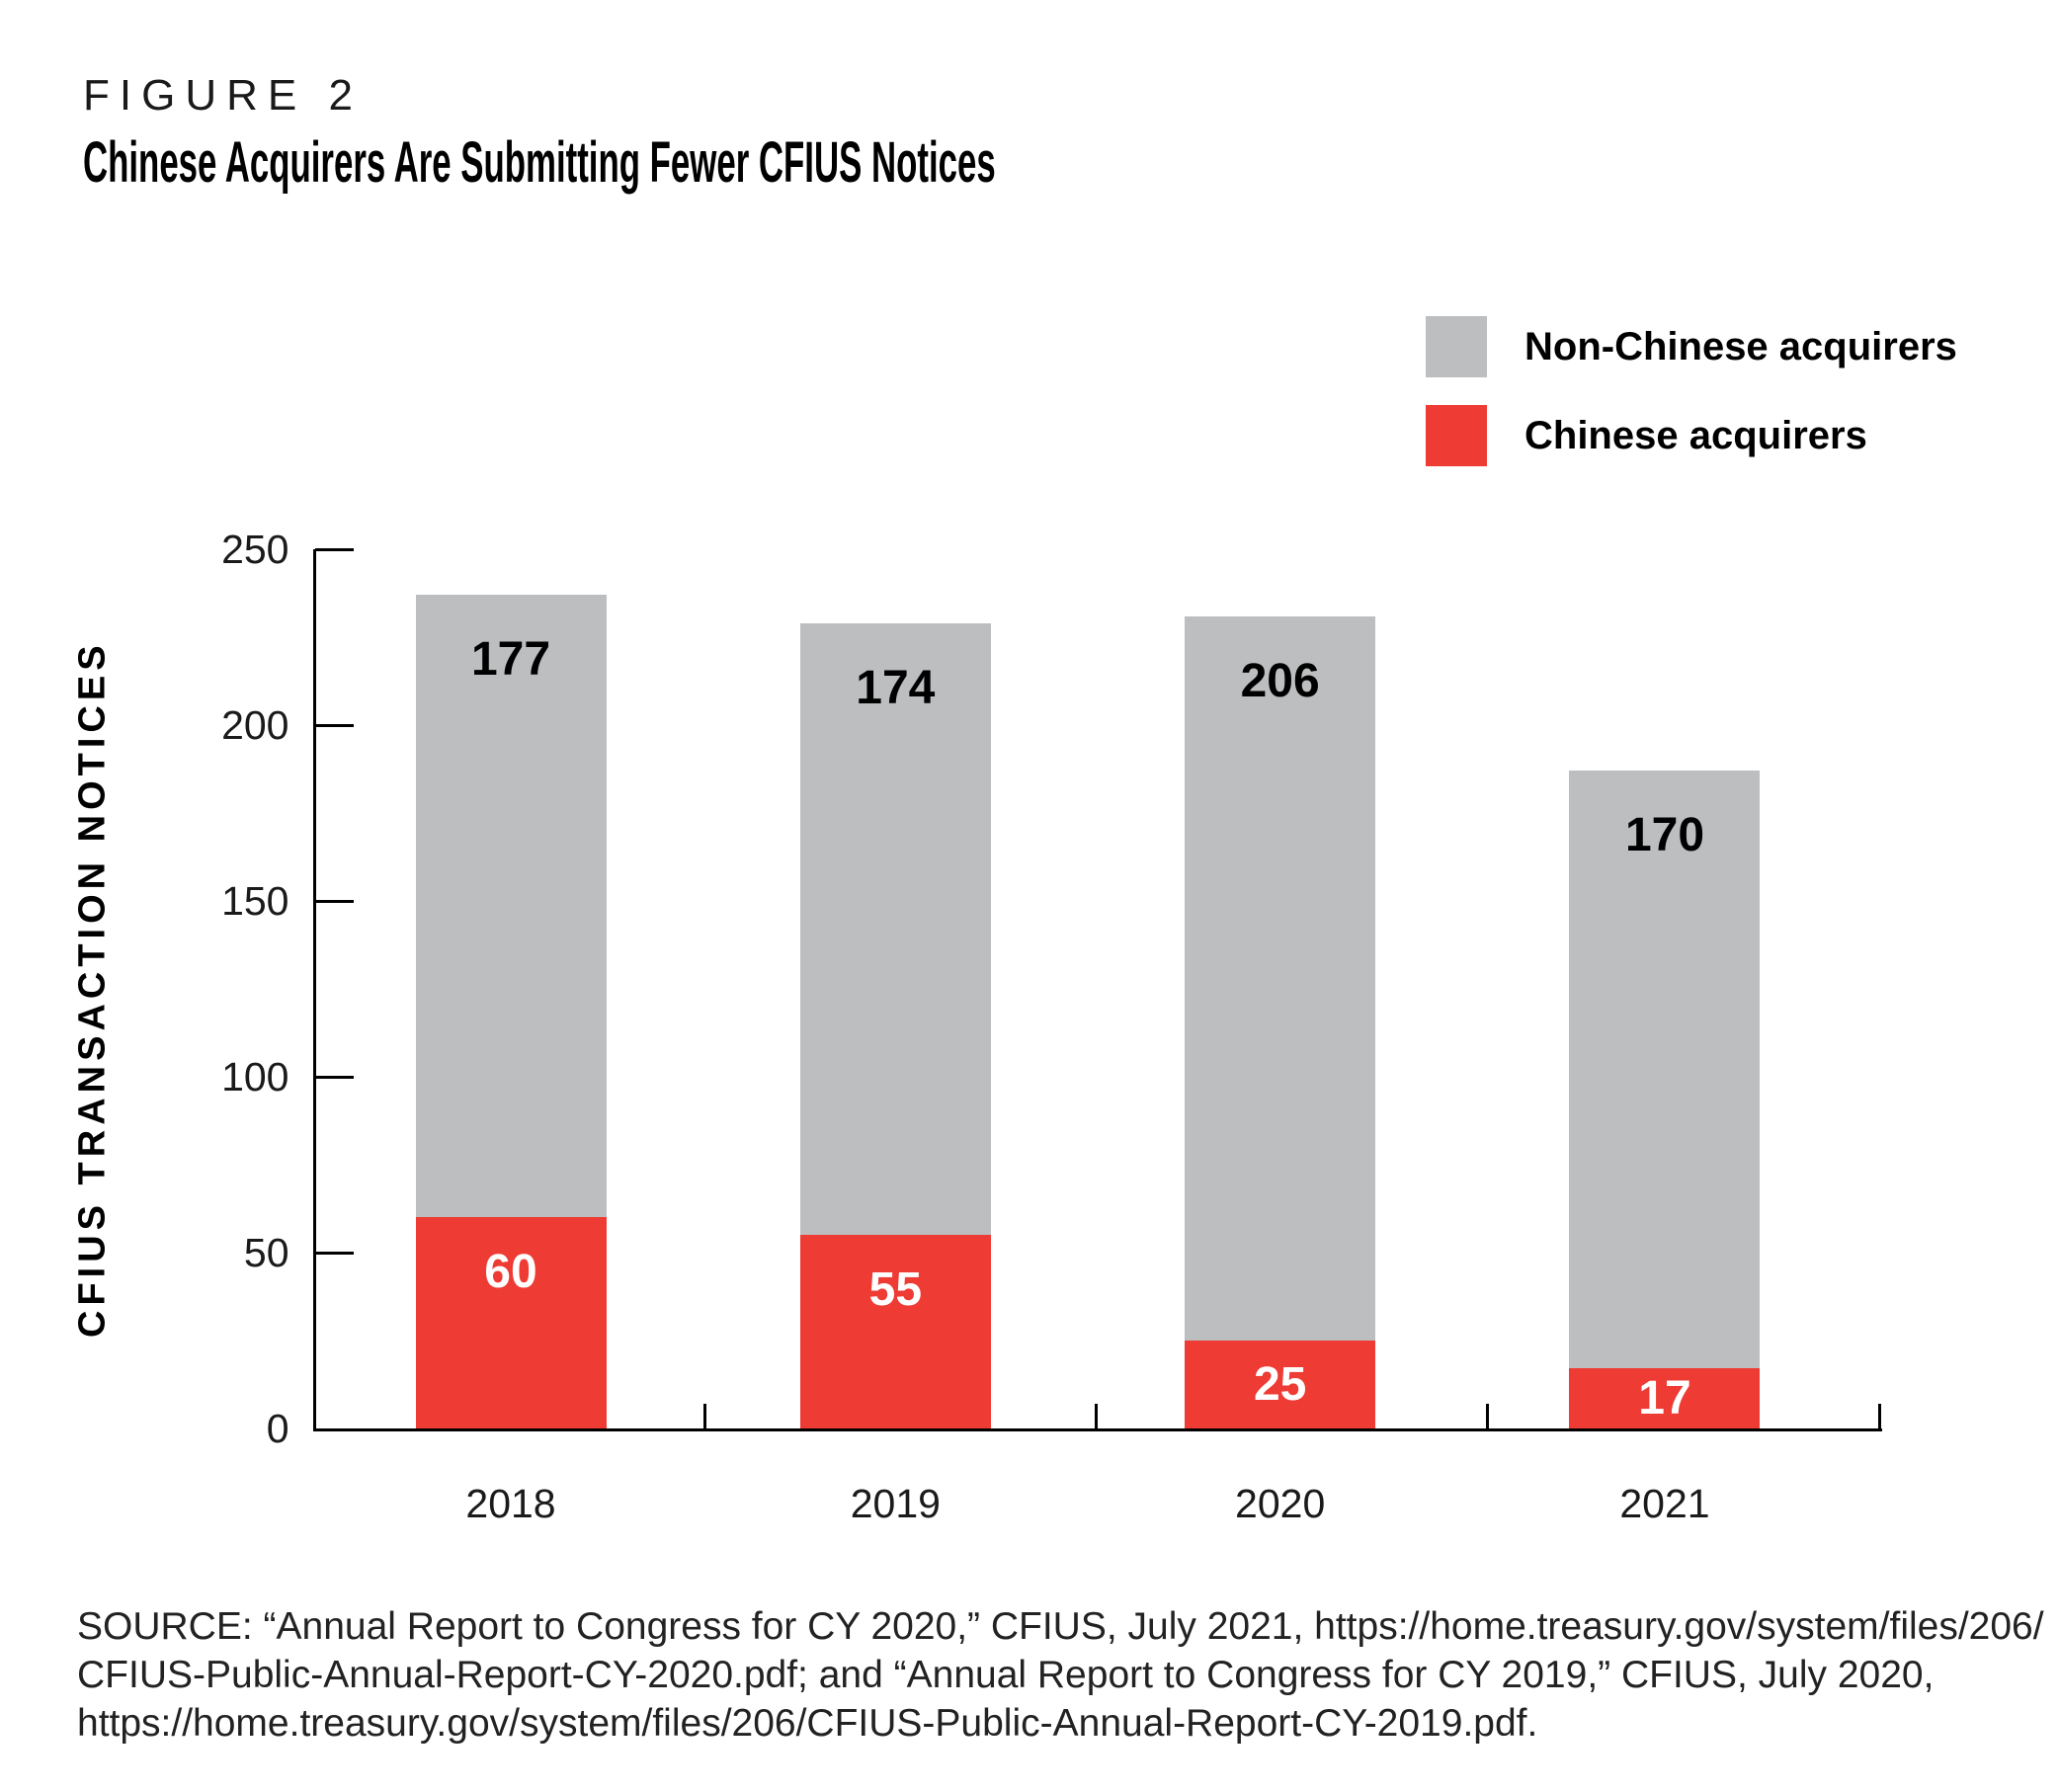  Describe the element at coordinates (1664, 1503) in the screenshot. I see `category-label: 2021` at that location.